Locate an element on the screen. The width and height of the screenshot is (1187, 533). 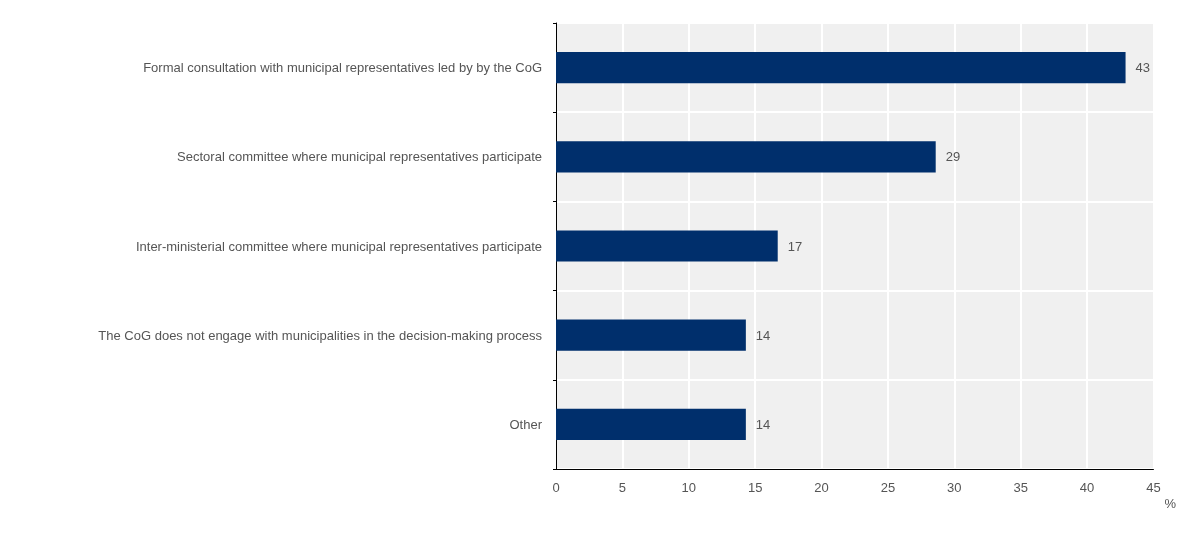
x-tick-label: 30 is located at coordinates (954, 487).